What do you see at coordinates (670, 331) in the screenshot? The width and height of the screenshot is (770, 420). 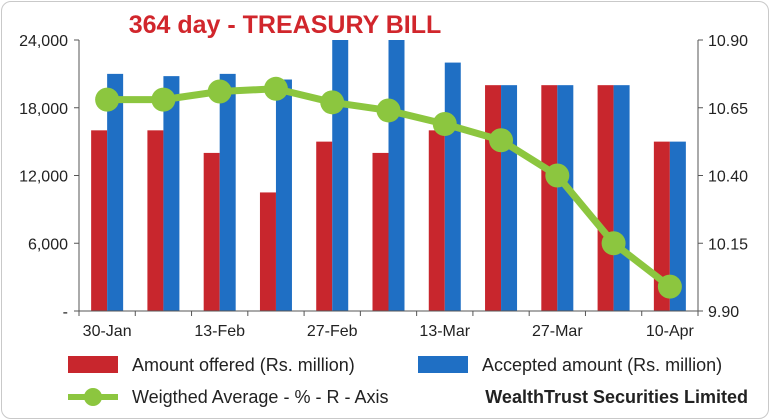 I see `x-tick-label: 10-Apr` at bounding box center [670, 331].